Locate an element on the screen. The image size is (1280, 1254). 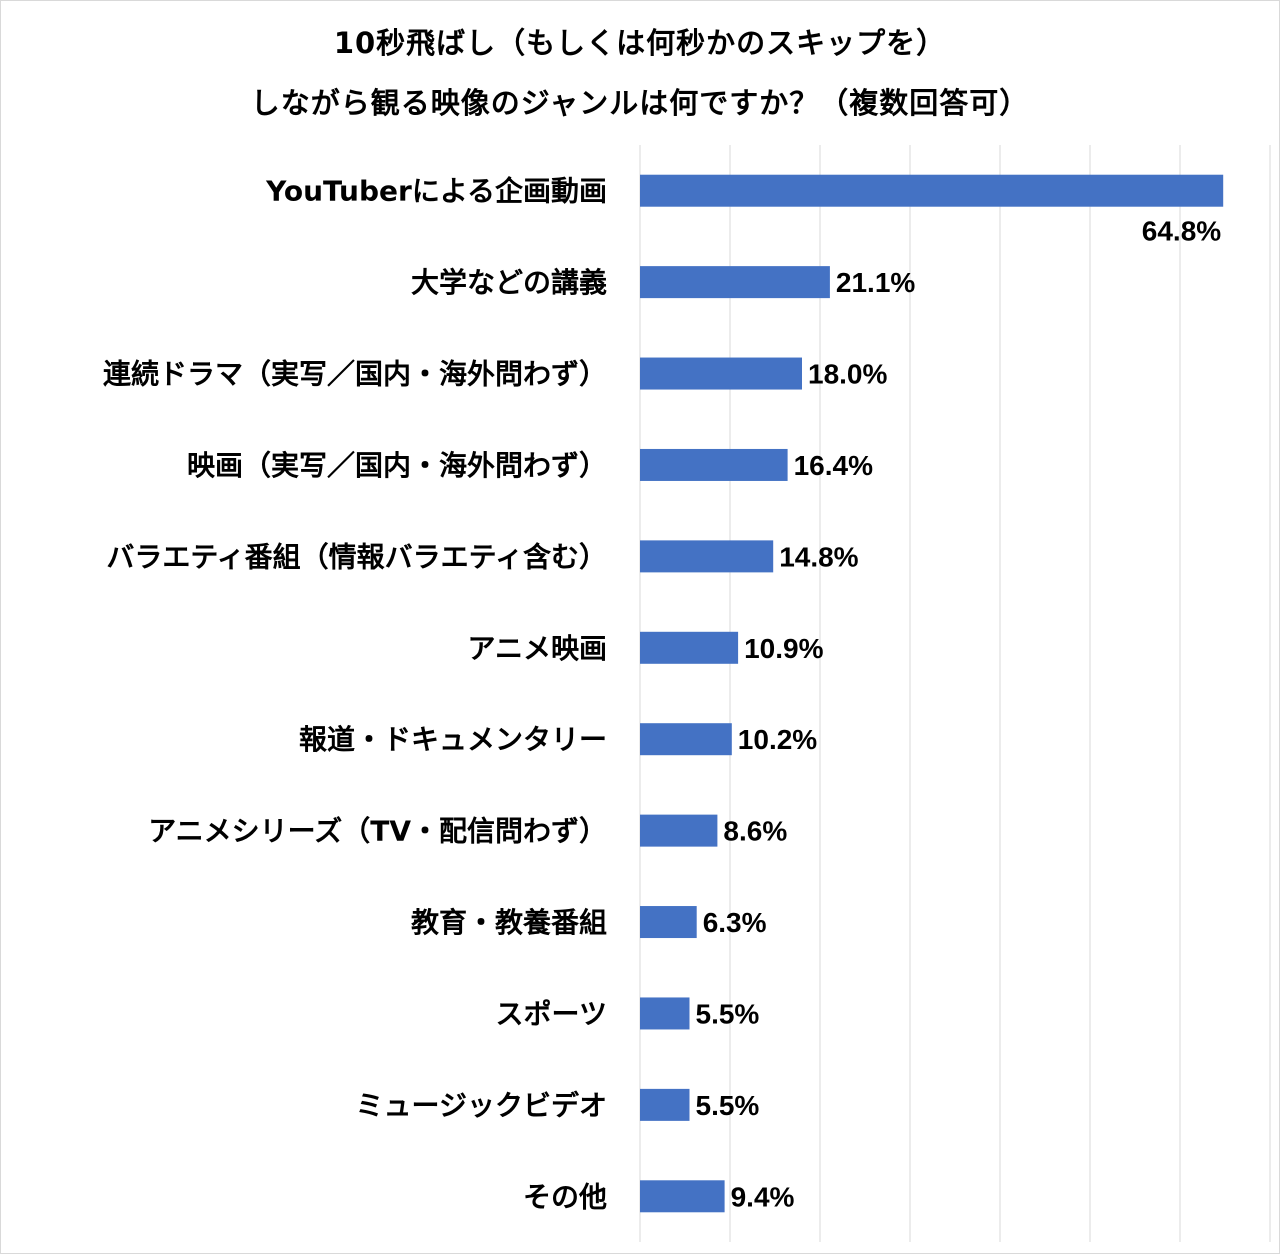
data-label: 64.8% is located at coordinates (1181, 231).